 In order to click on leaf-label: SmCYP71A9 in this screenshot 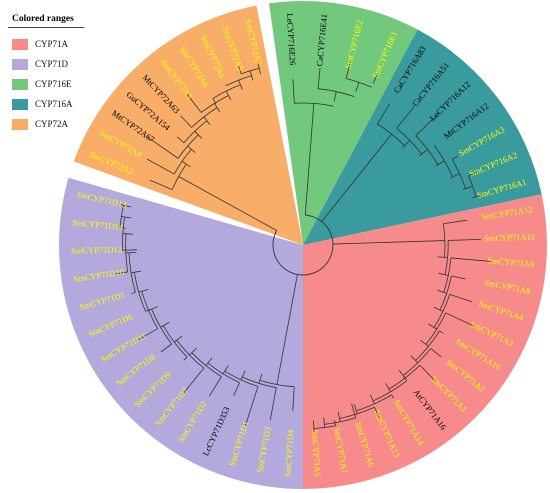, I will do `click(510, 262)`.